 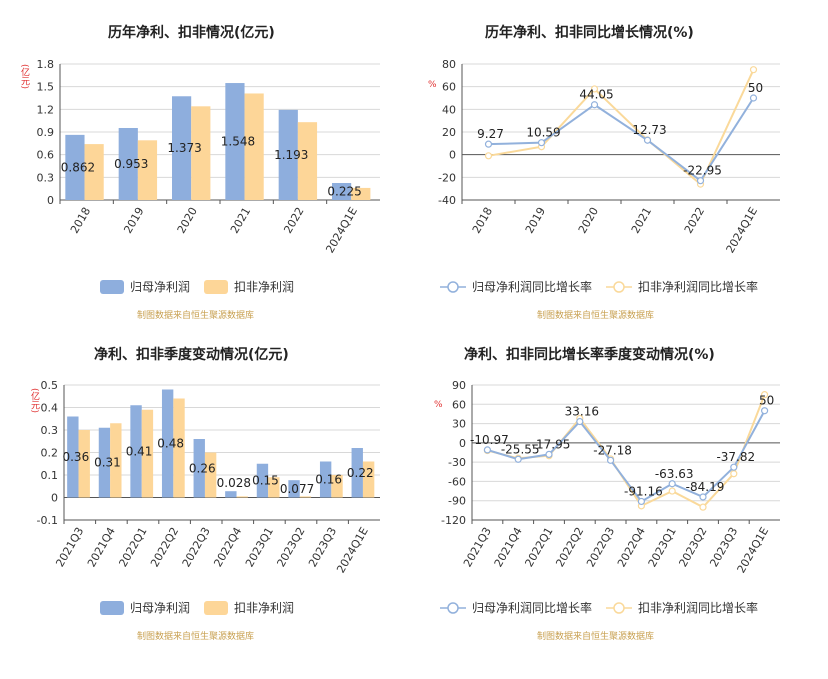 What do you see at coordinates (649, 130) in the screenshot?
I see `data-label: 12.73` at bounding box center [649, 130].